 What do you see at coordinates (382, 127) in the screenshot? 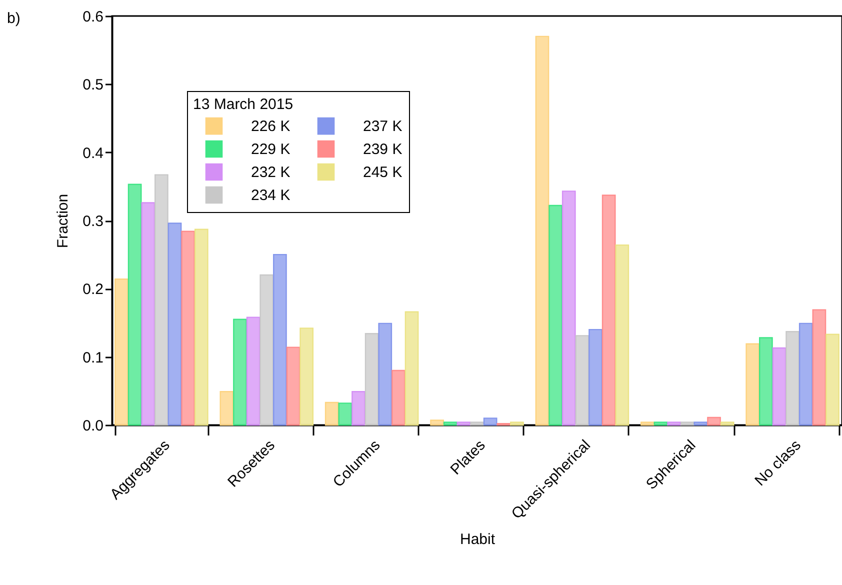
I see `legend-label: 237 K` at bounding box center [382, 127].